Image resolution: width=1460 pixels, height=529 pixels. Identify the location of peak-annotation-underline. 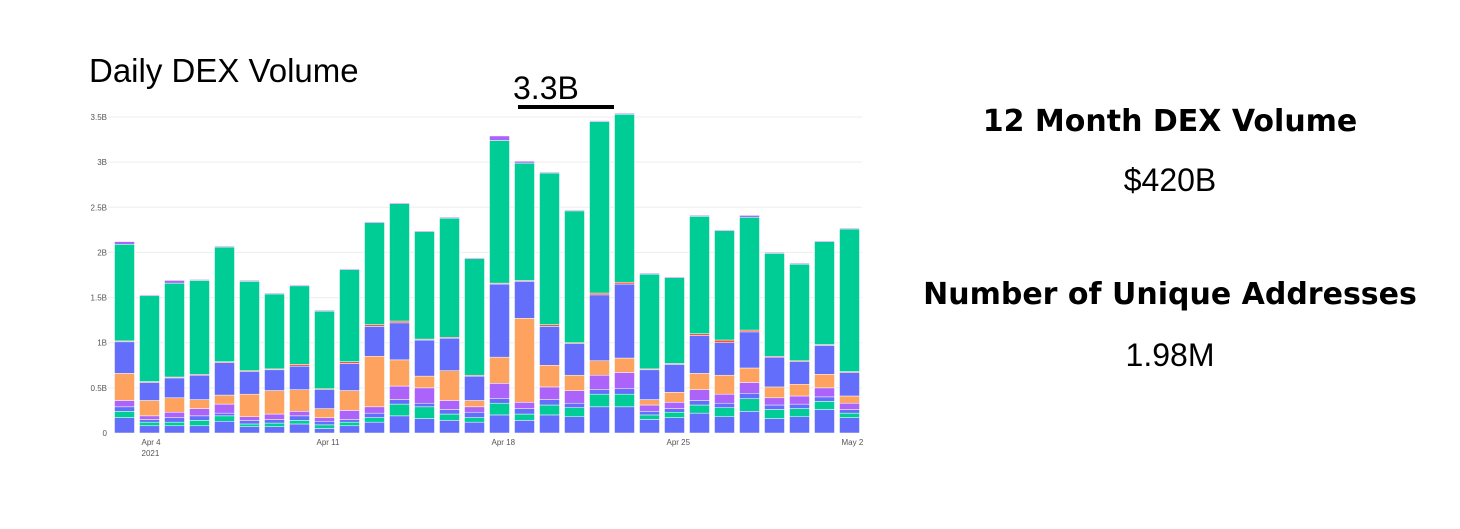
(566, 107).